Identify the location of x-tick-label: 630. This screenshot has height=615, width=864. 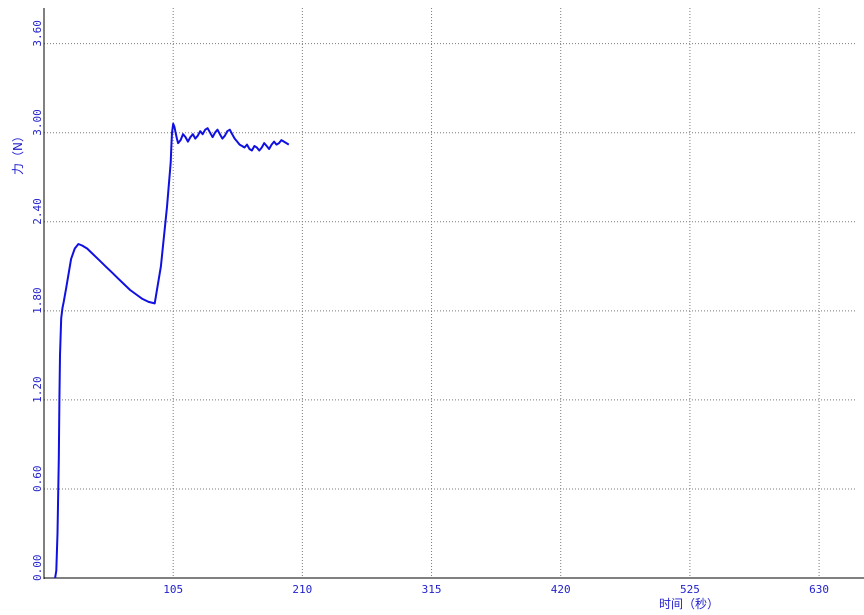
(819, 589).